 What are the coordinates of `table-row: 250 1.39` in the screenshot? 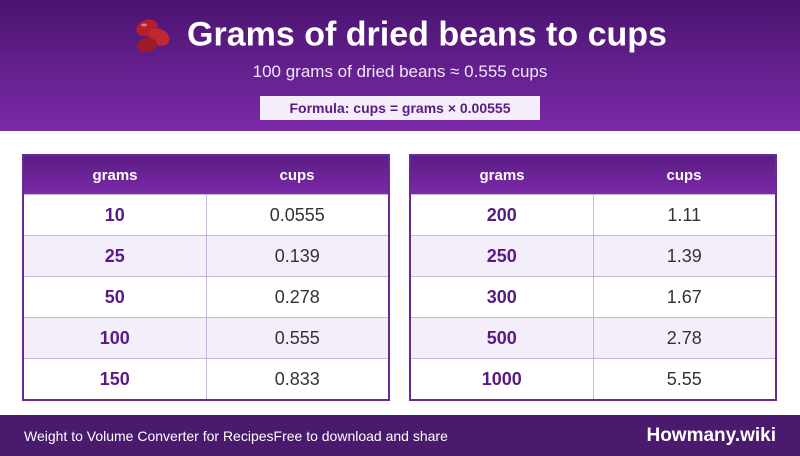 It's located at (593, 255).